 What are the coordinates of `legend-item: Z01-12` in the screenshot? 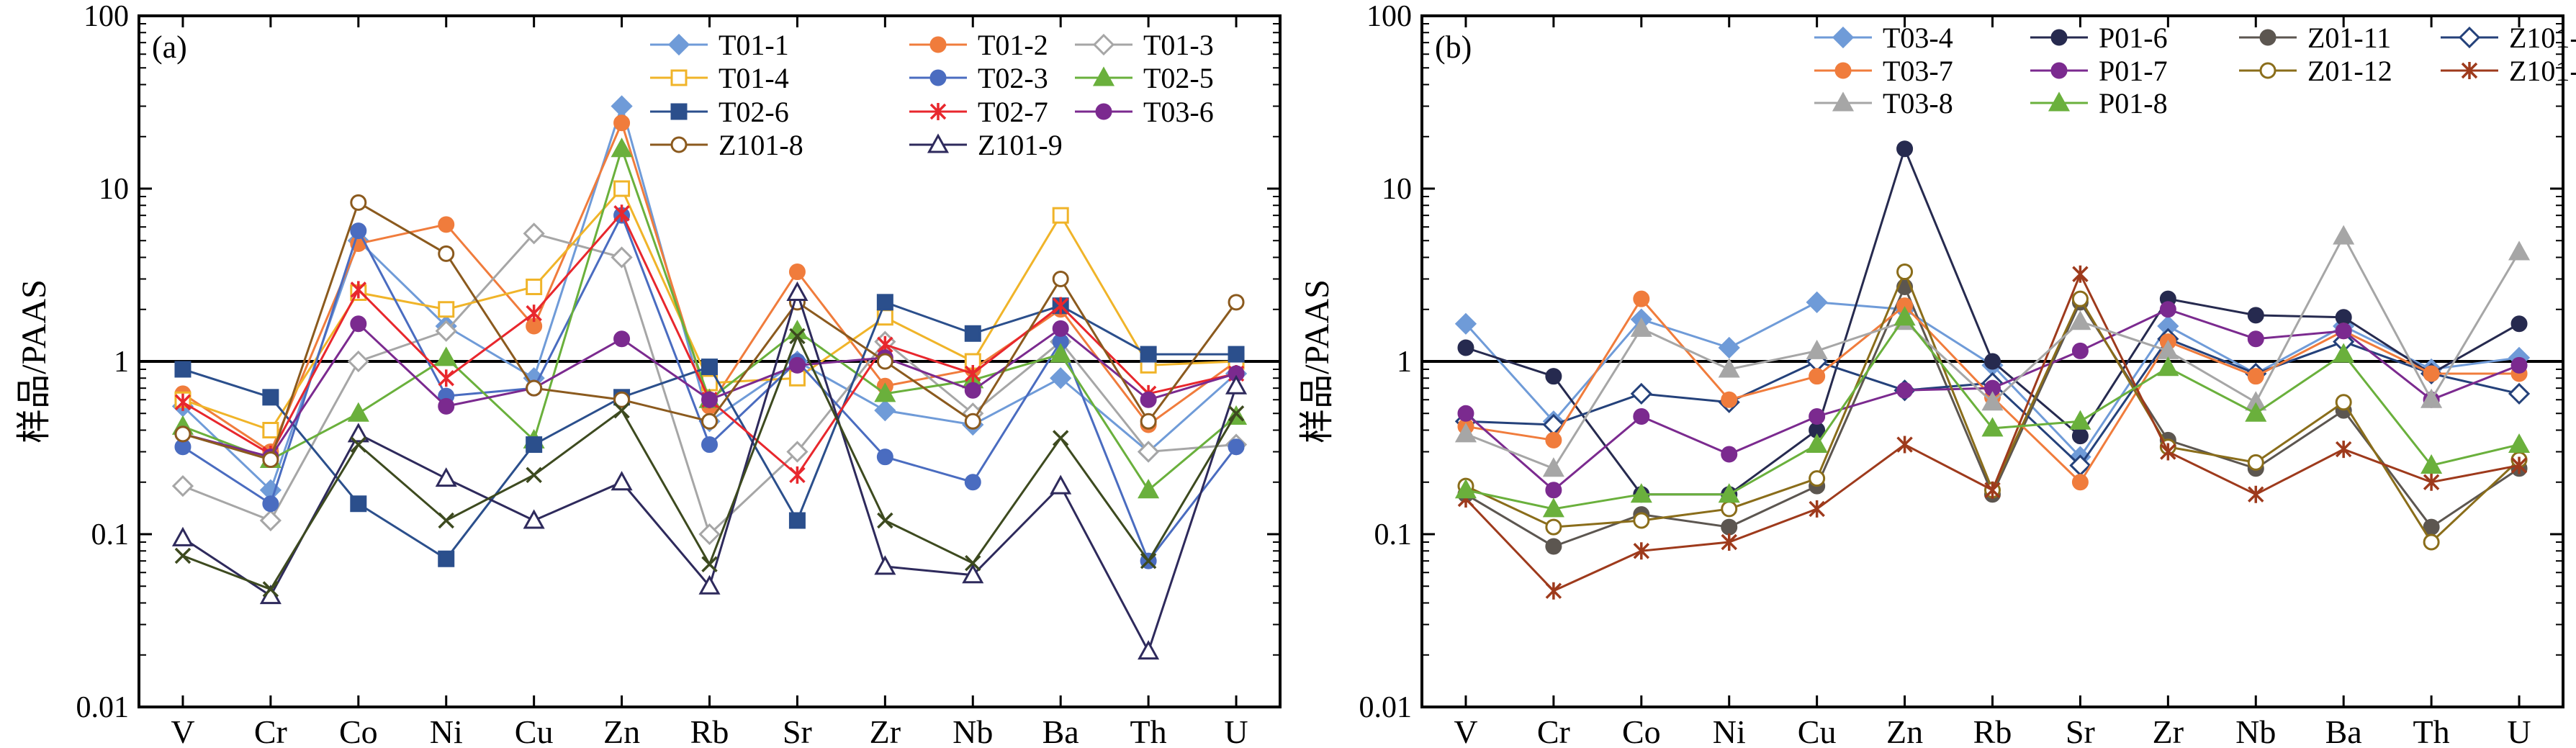 It's located at (2315, 71).